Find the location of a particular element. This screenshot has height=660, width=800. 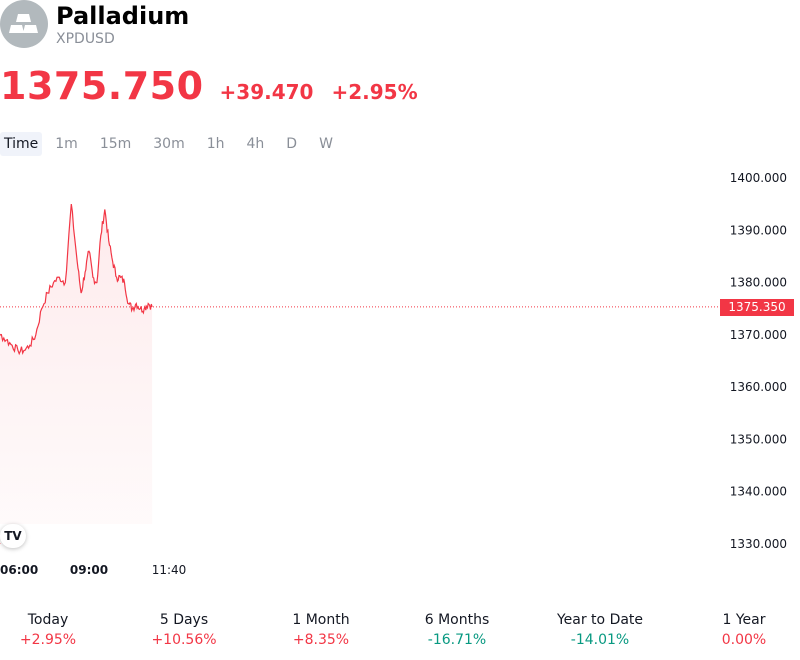

y-tick-label: 1370.000 is located at coordinates (758, 335).